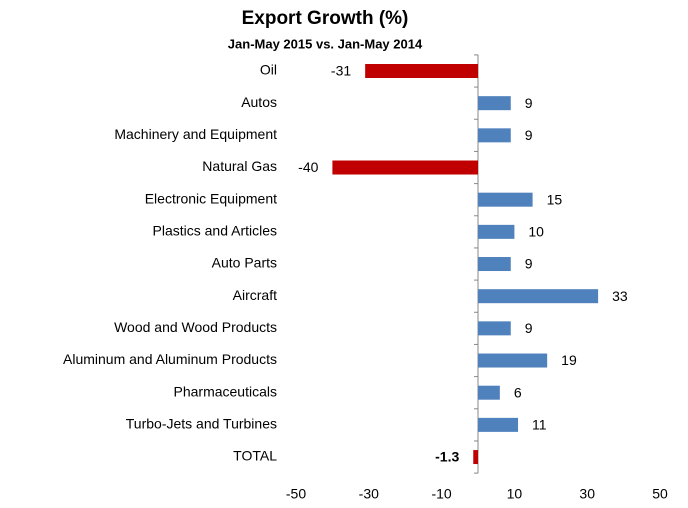 The height and width of the screenshot is (508, 688). I want to click on y-tick-label: Autos, so click(259, 102).